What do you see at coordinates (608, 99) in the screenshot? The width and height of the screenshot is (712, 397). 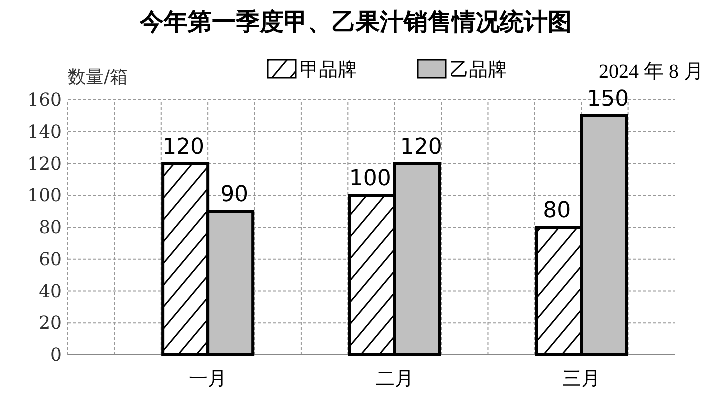 I see `data-label: 150` at bounding box center [608, 99].